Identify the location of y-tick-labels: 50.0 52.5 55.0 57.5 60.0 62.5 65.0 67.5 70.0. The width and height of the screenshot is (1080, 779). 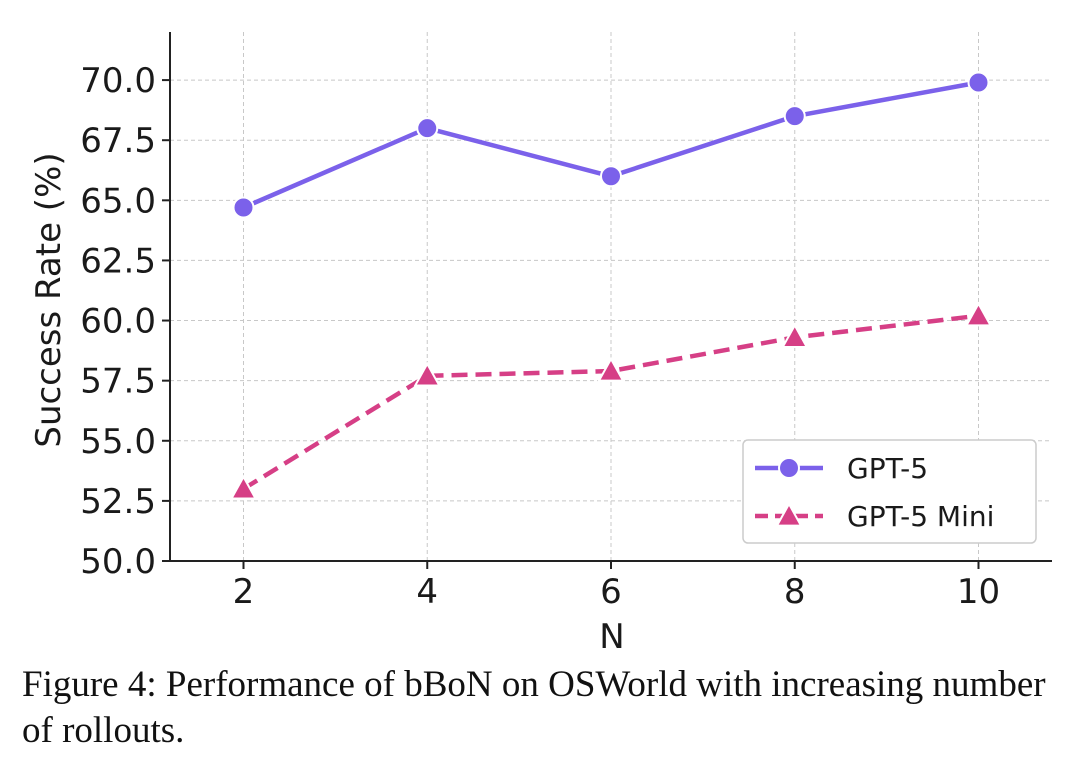
(118, 321).